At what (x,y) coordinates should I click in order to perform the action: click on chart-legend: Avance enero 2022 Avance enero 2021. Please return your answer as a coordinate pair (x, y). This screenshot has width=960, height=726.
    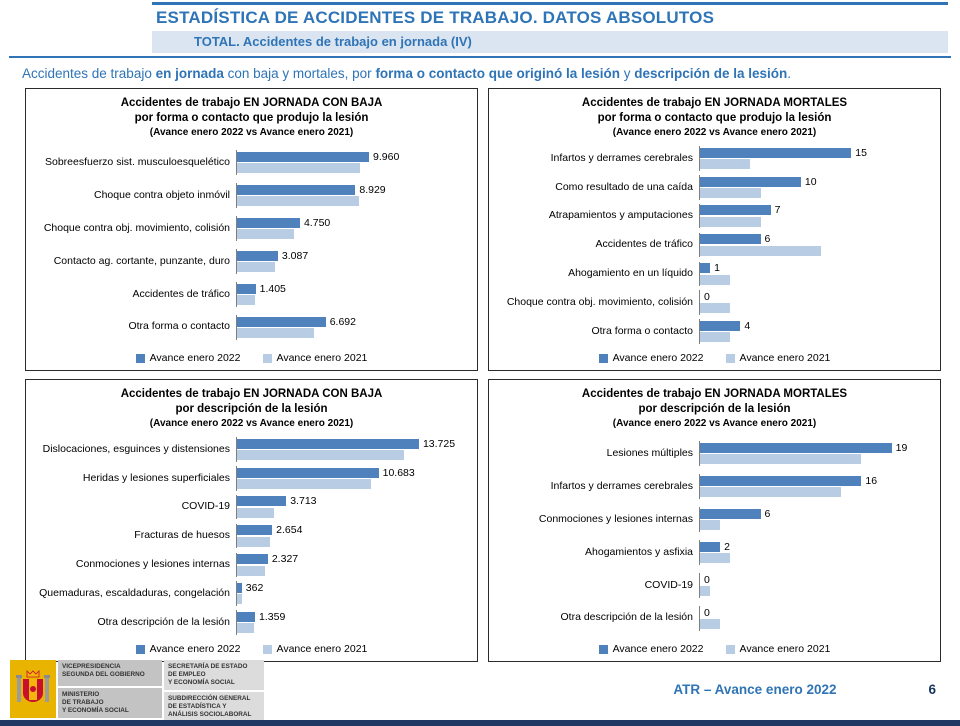
    Looking at the image, I should click on (251, 648).